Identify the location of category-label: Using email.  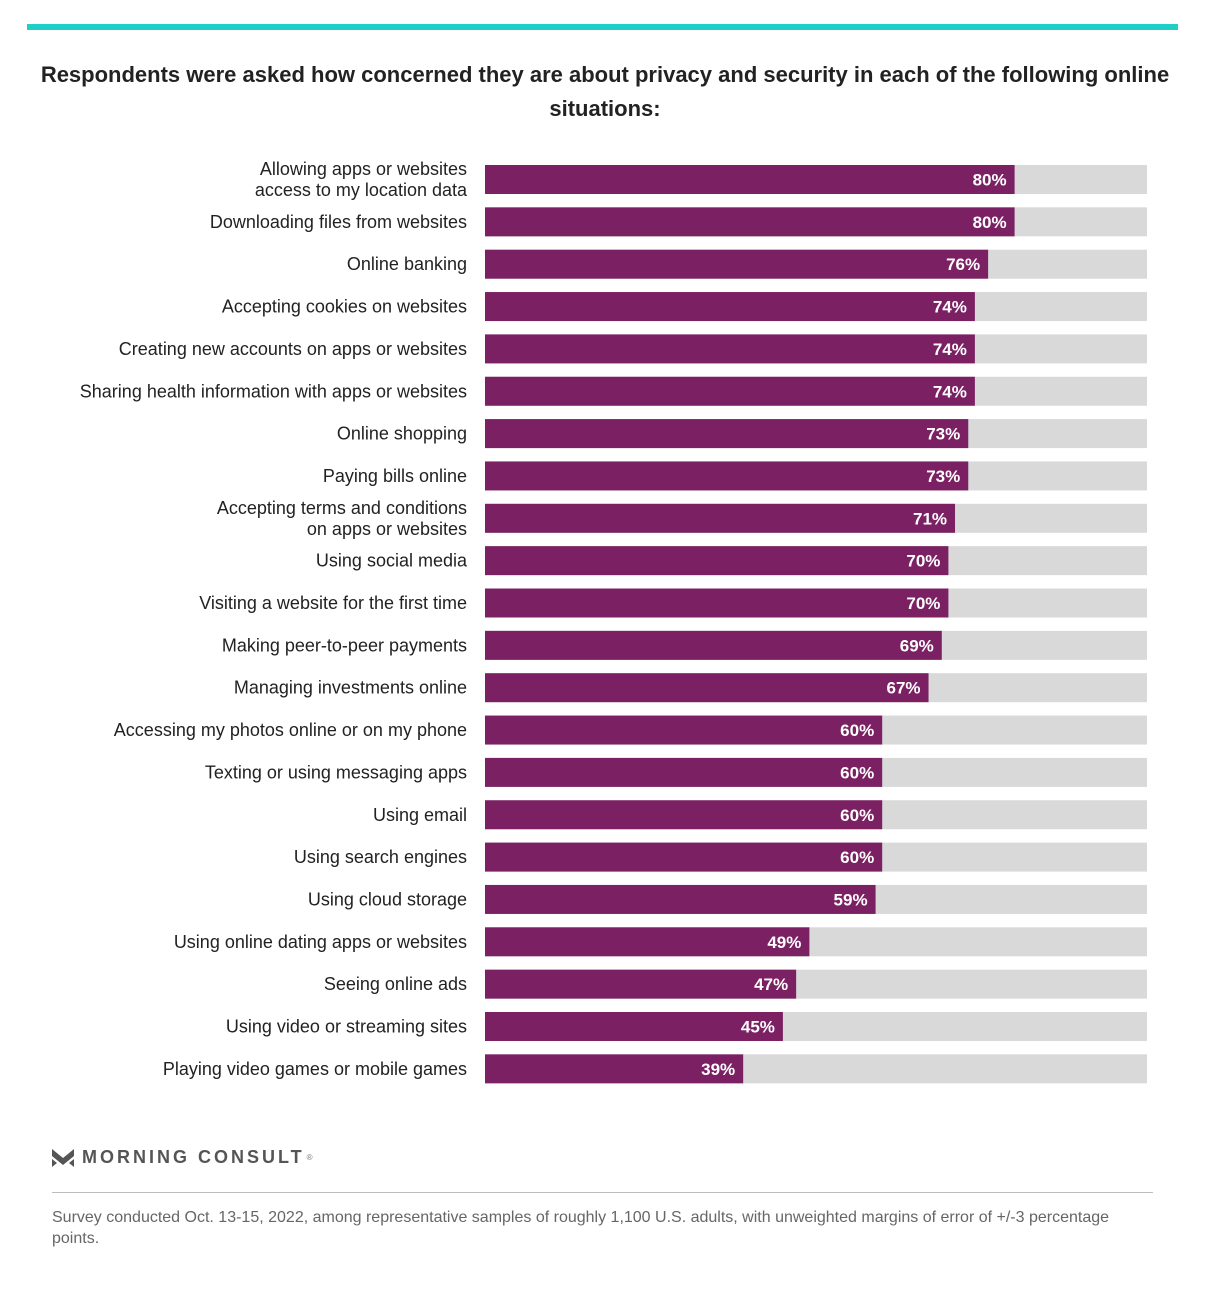
(420, 815).